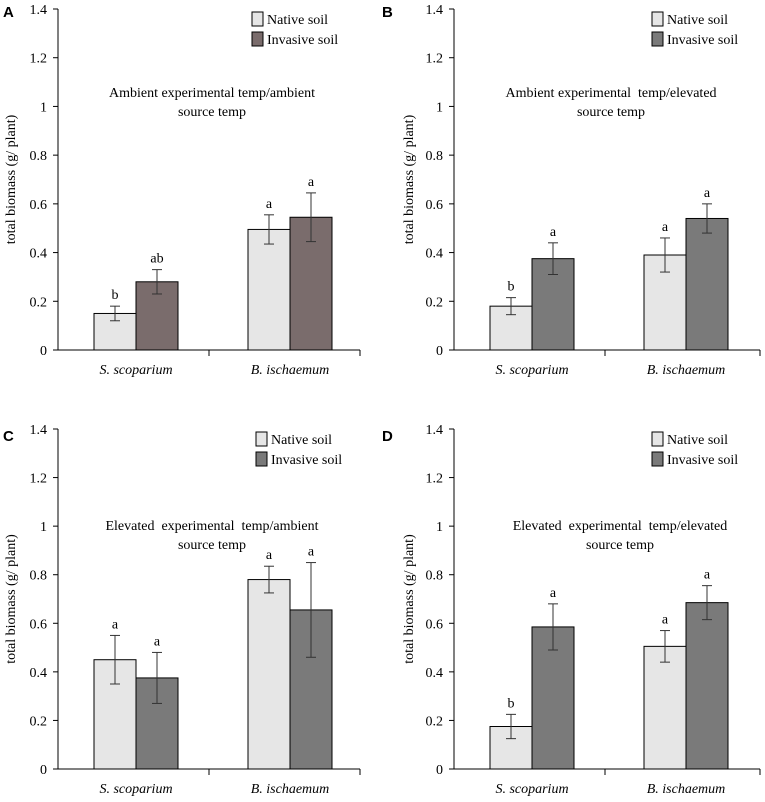 Image resolution: width=765 pixels, height=802 pixels. Describe the element at coordinates (212, 93) in the screenshot. I see `chart-title-line: Ambient experimental temp/ambient` at that location.